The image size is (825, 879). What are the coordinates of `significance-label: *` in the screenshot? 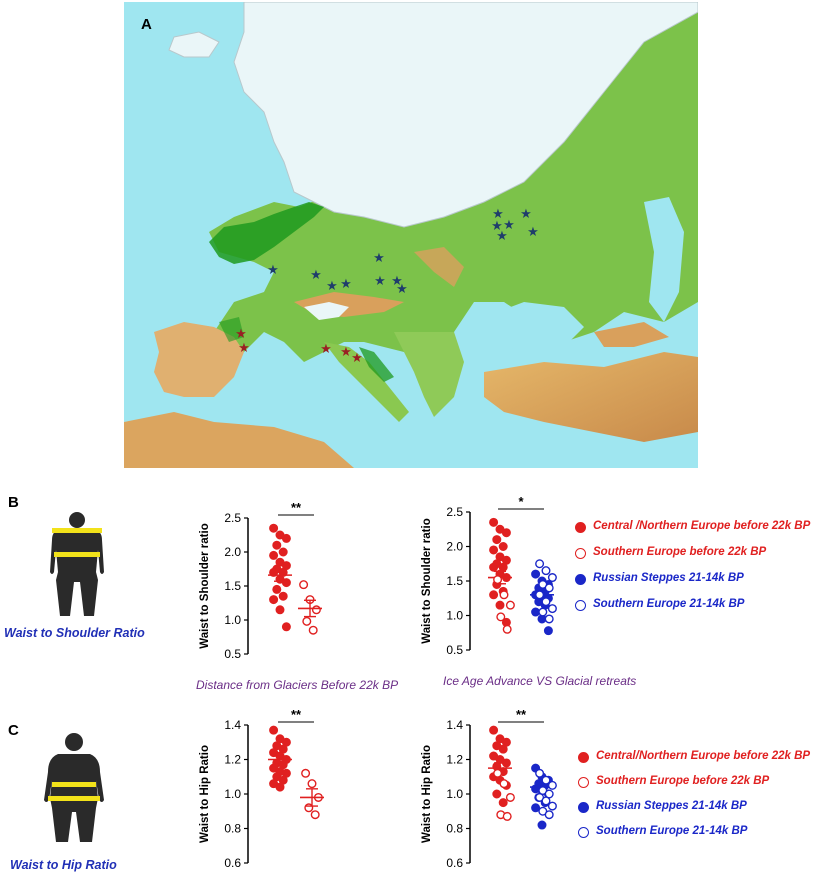 It's located at (521, 501).